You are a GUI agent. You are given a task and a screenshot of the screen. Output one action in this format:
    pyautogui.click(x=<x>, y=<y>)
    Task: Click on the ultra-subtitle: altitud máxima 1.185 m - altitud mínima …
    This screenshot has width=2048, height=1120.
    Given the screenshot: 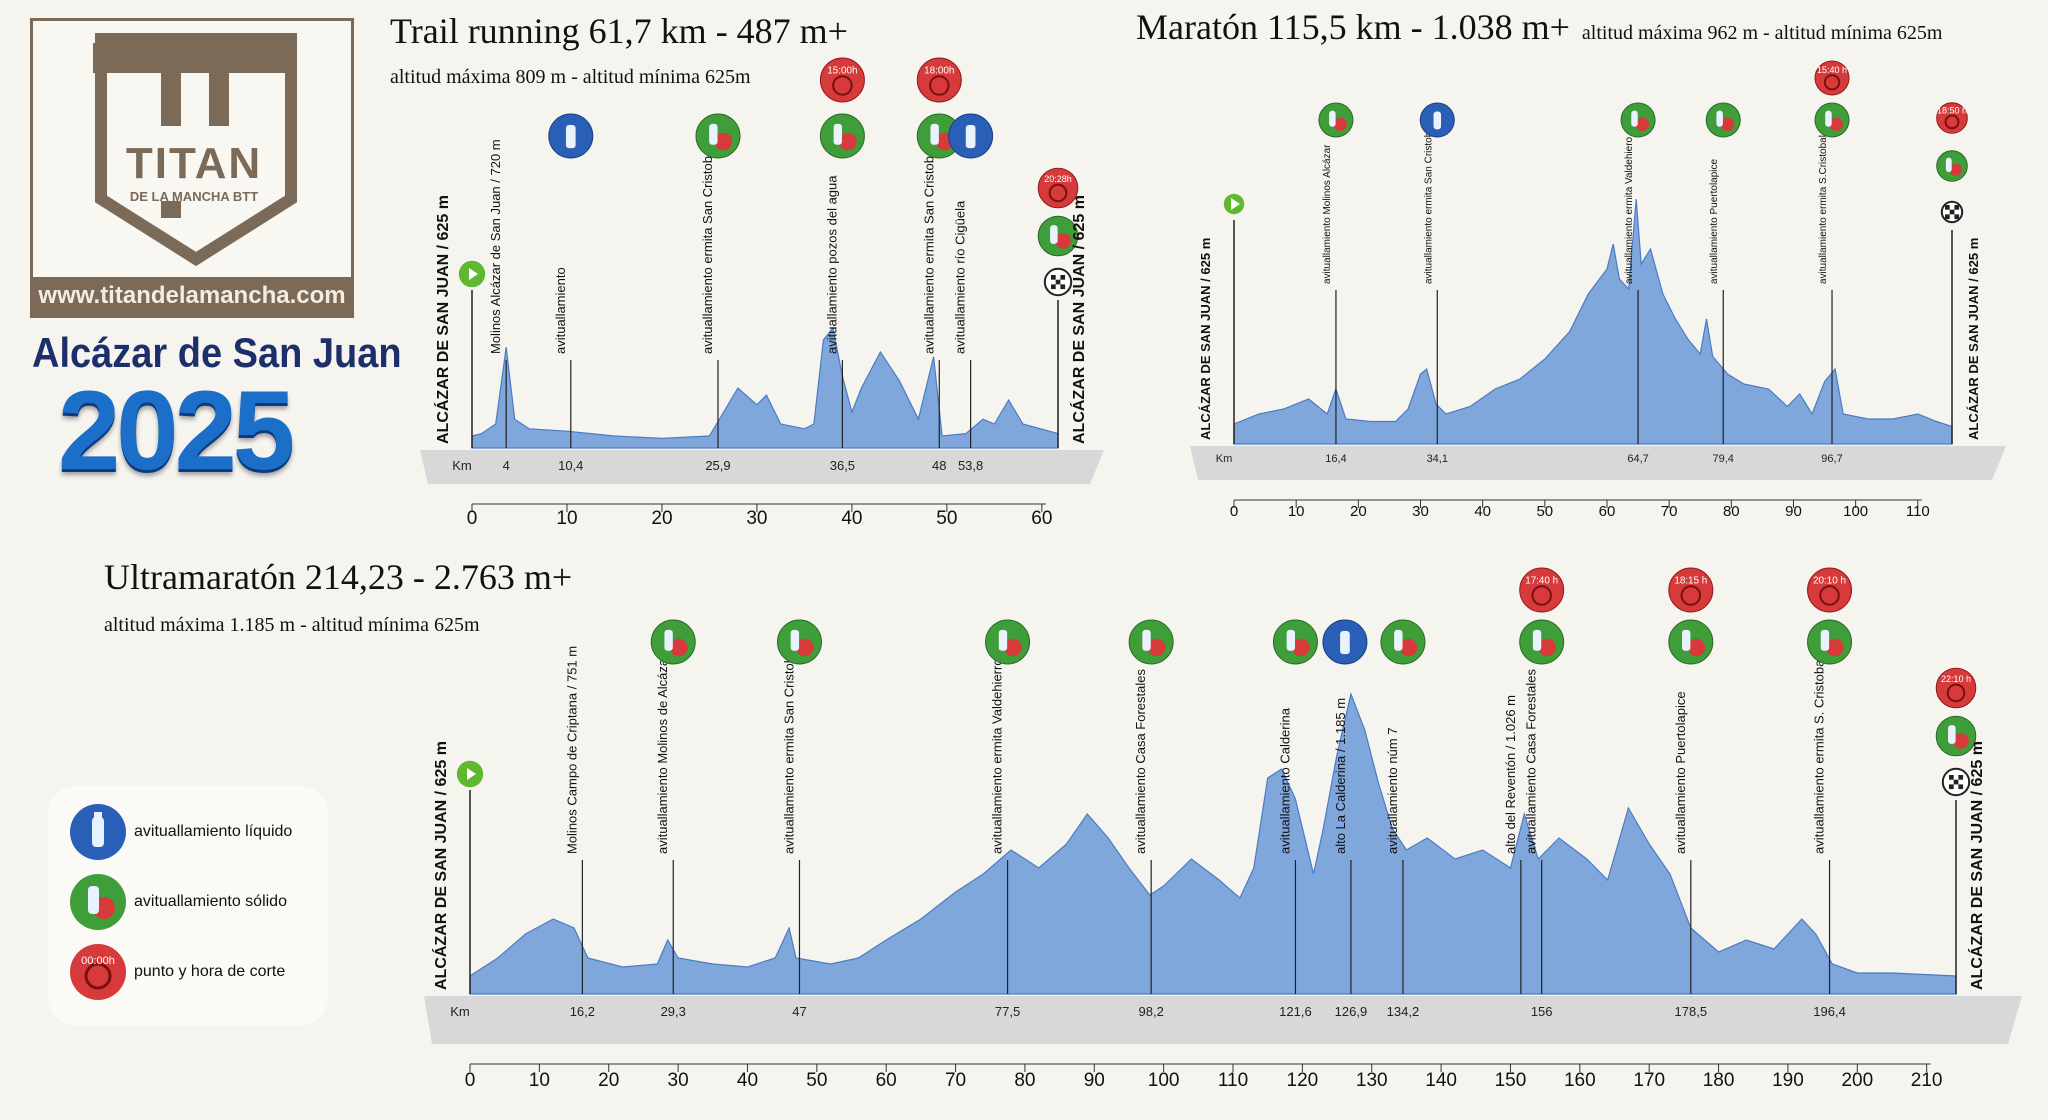 What is the action you would take?
    pyautogui.click(x=292, y=625)
    